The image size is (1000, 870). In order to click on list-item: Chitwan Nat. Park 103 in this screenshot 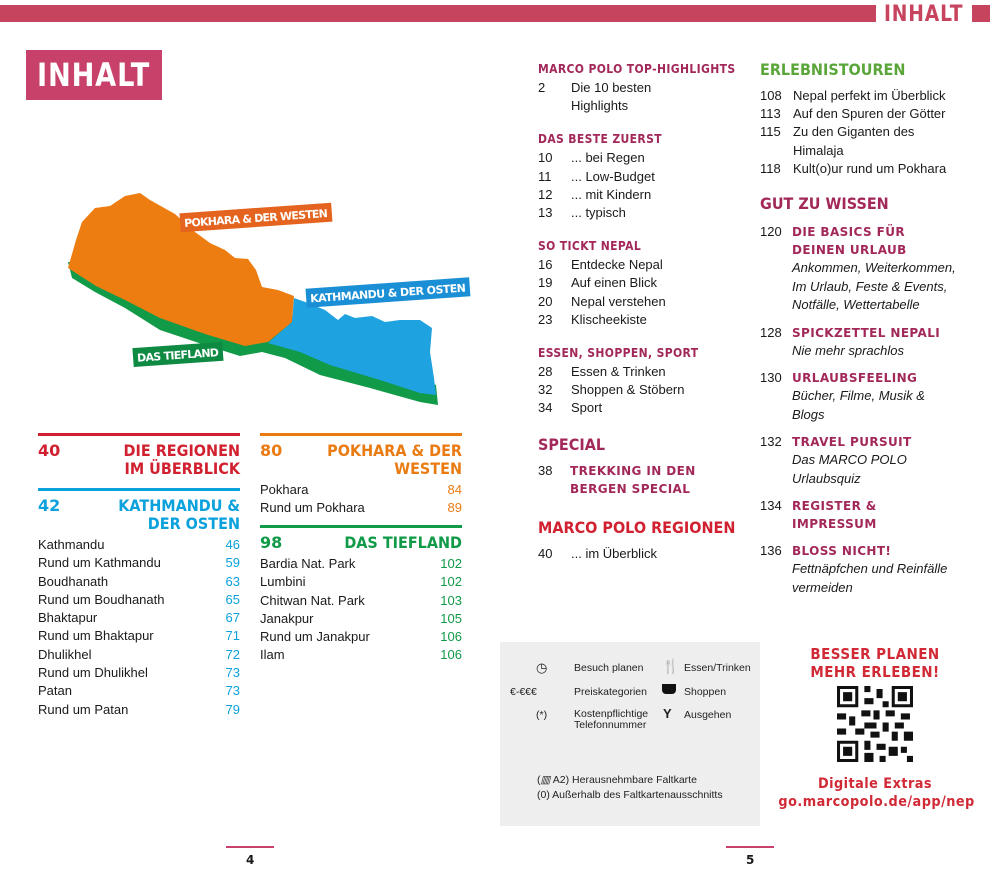, I will do `click(361, 601)`.